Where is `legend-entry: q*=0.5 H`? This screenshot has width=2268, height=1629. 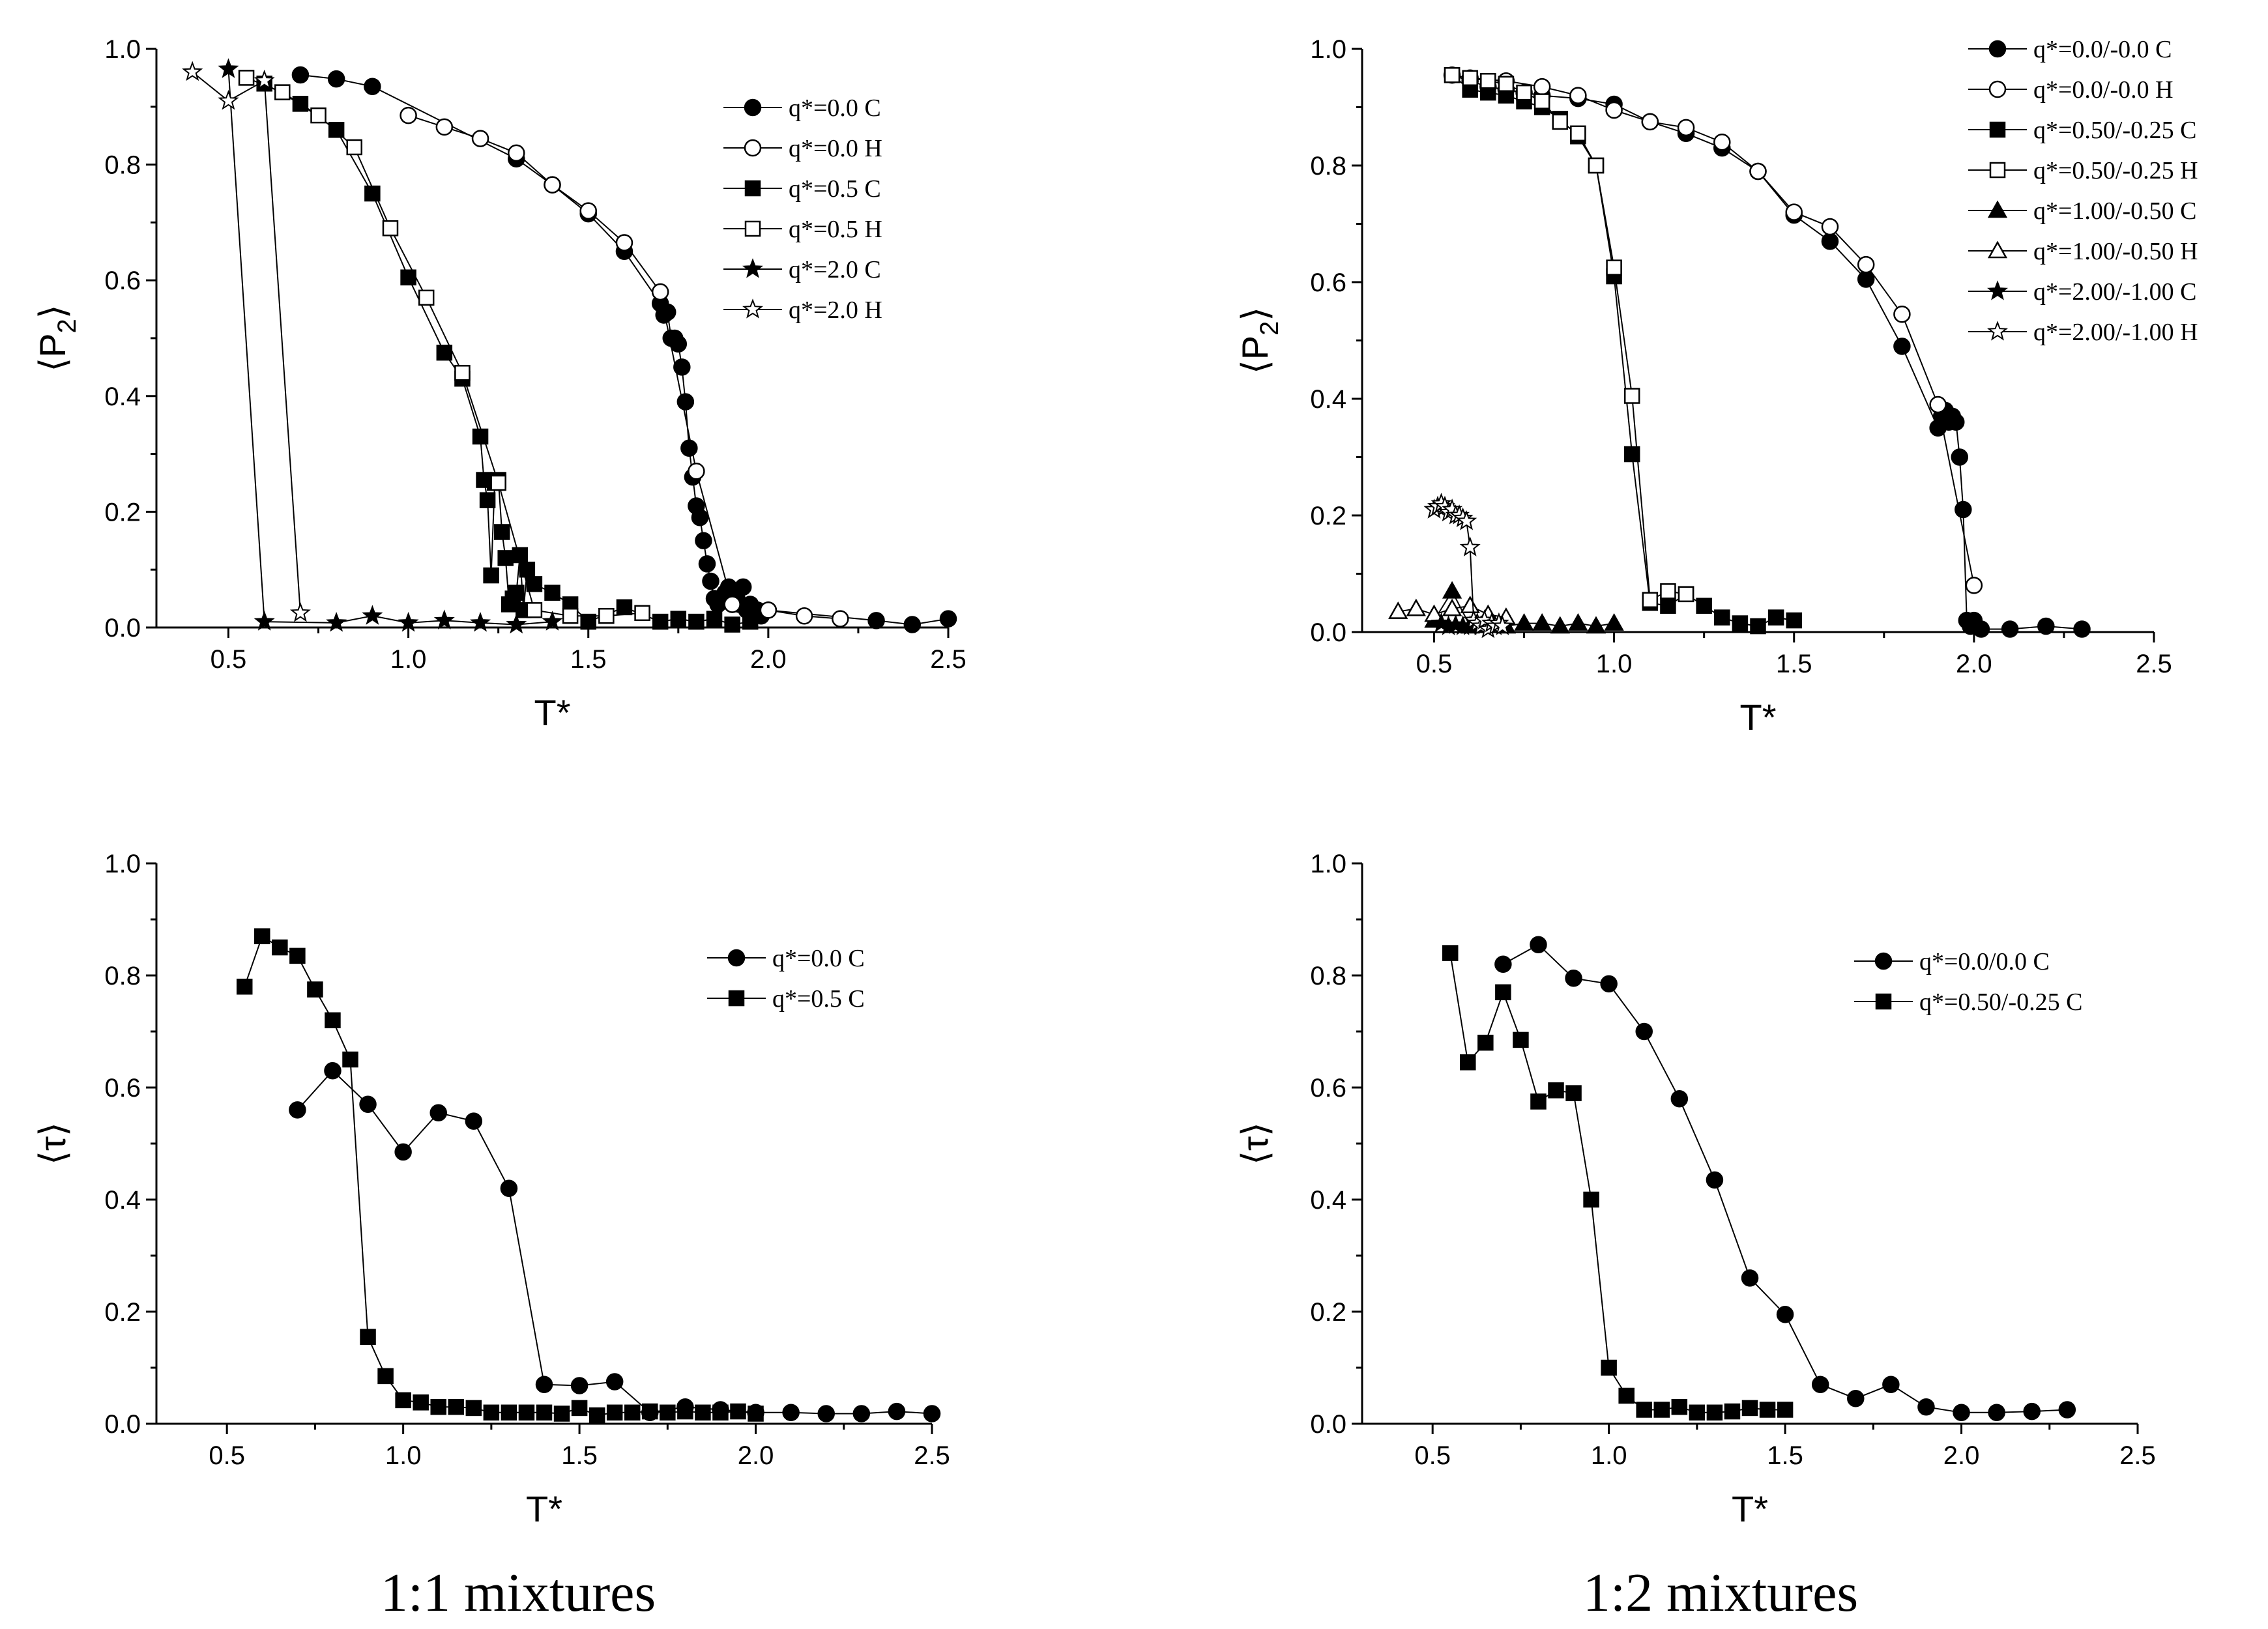
legend-entry: q*=0.5 H is located at coordinates (802, 229).